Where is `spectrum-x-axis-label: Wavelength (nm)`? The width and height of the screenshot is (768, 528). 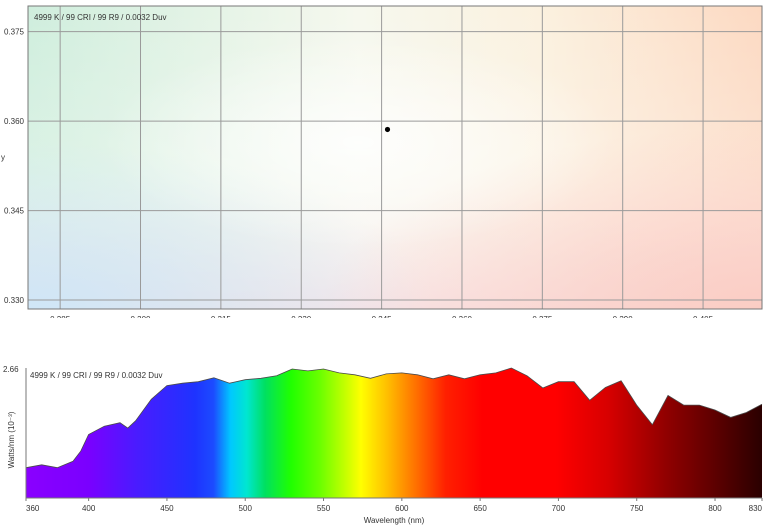 spectrum-x-axis-label: Wavelength (nm) is located at coordinates (394, 520).